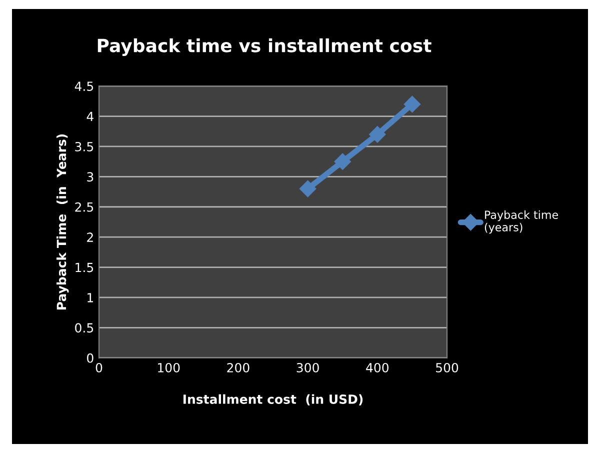 Image resolution: width=600 pixels, height=453 pixels. Describe the element at coordinates (521, 222) in the screenshot. I see `legend-label: Payback time (years)` at that location.